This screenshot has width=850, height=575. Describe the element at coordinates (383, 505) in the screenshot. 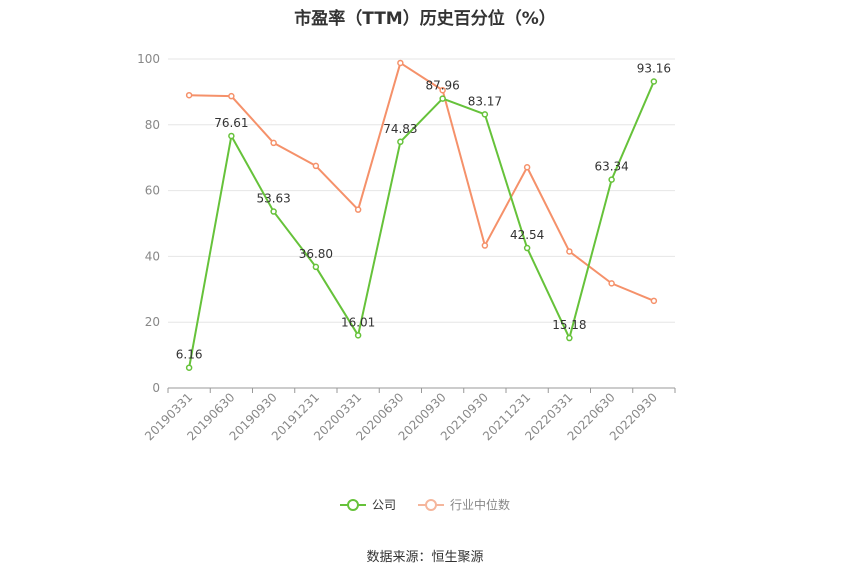

I see `legend-label-company: 公司` at that location.